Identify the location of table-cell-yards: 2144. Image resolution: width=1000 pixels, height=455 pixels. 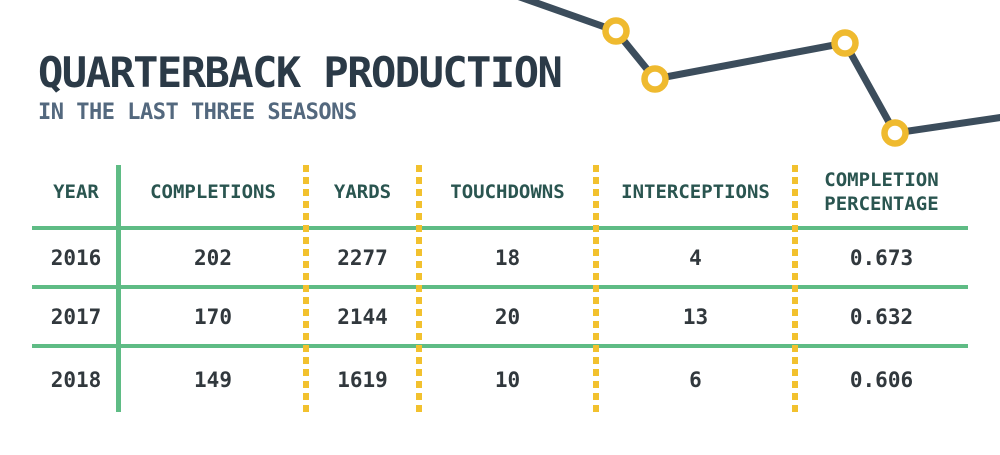
(362, 318).